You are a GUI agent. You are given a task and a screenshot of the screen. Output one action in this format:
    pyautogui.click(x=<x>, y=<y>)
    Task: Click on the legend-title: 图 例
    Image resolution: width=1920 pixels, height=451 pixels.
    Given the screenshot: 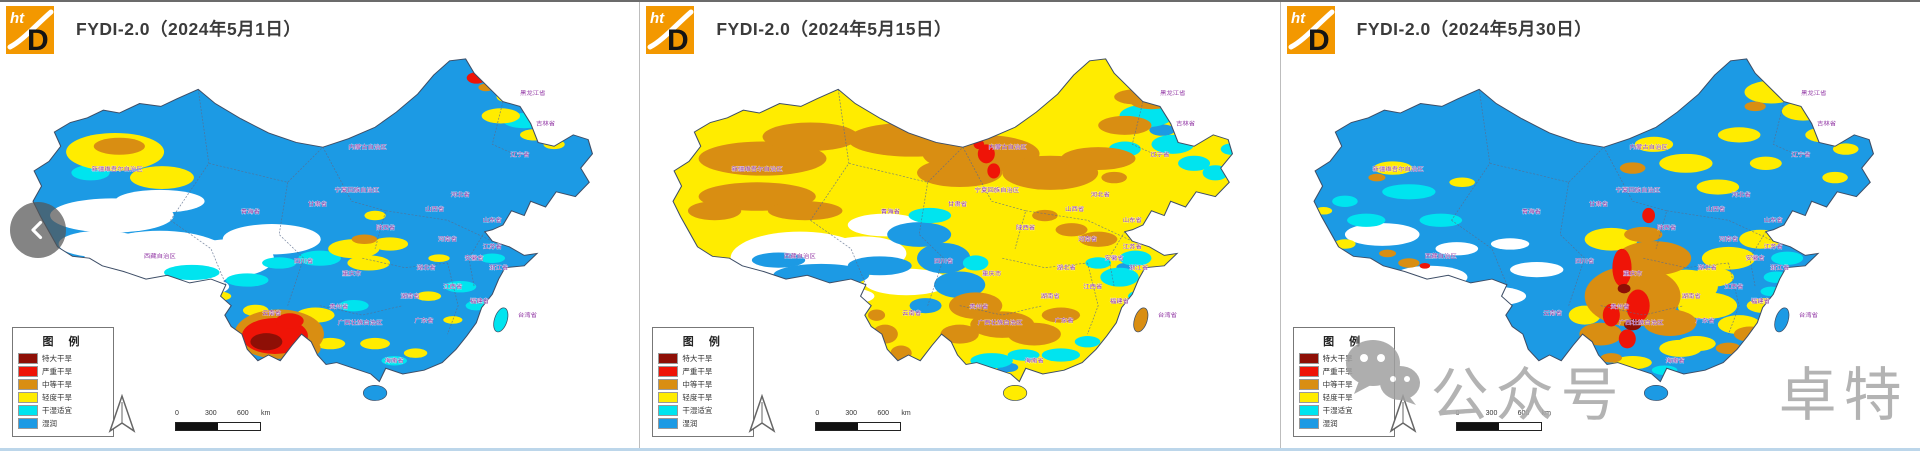 What is the action you would take?
    pyautogui.click(x=64, y=342)
    